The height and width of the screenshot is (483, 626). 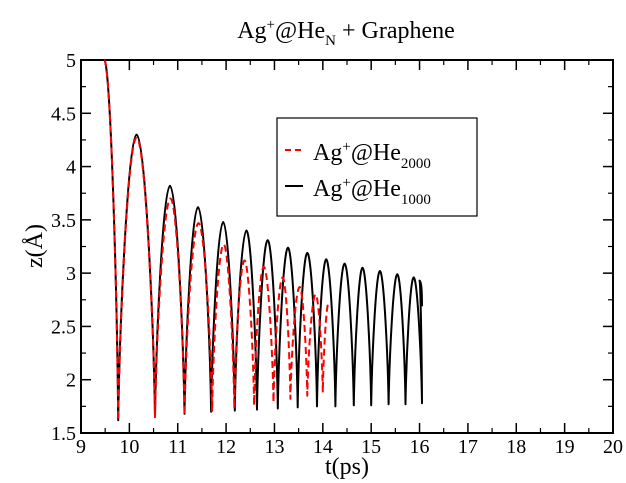 I want to click on y-tick-label: 2, so click(x=71, y=381).